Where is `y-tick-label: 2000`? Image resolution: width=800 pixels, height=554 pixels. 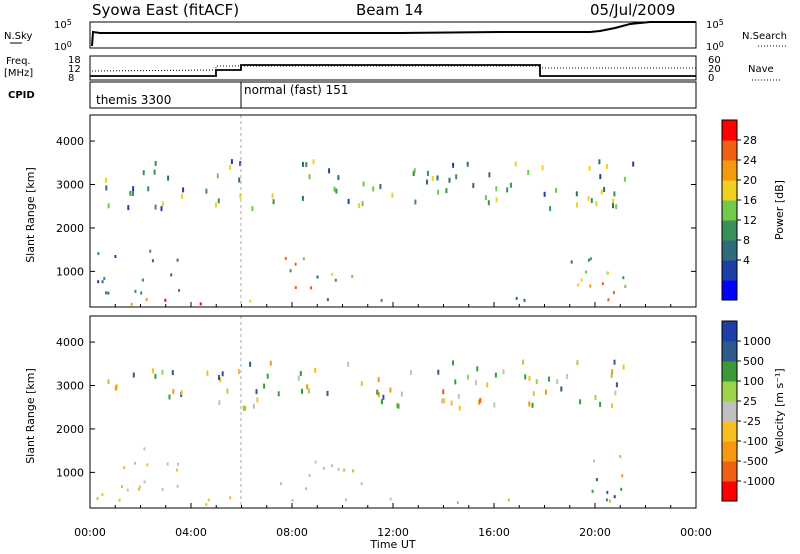
y-tick-label: 2000 is located at coordinates (70, 429).